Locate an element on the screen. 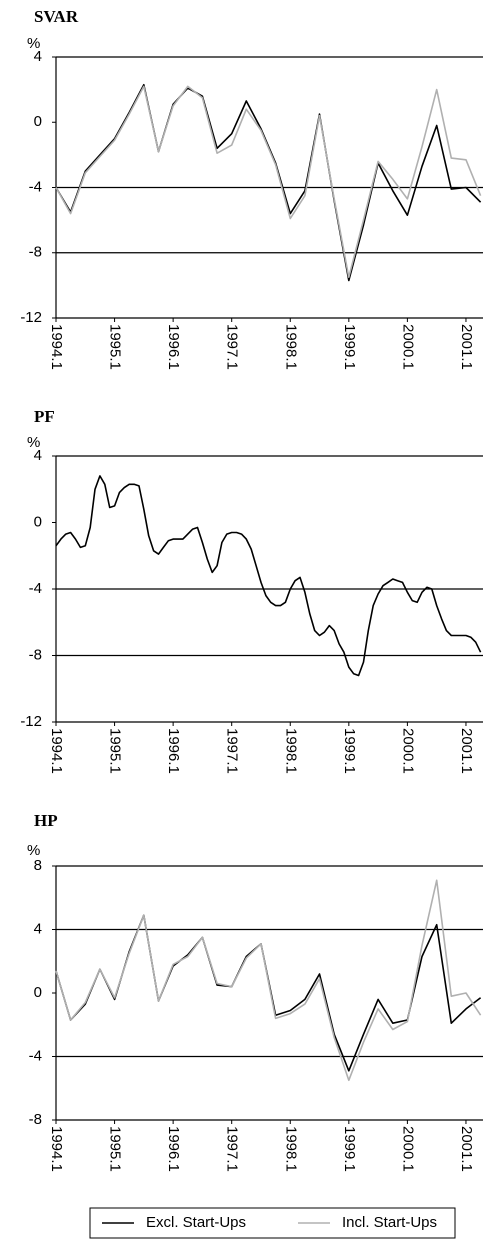 The width and height of the screenshot is (483, 1240). legend-box is located at coordinates (272, 1223).